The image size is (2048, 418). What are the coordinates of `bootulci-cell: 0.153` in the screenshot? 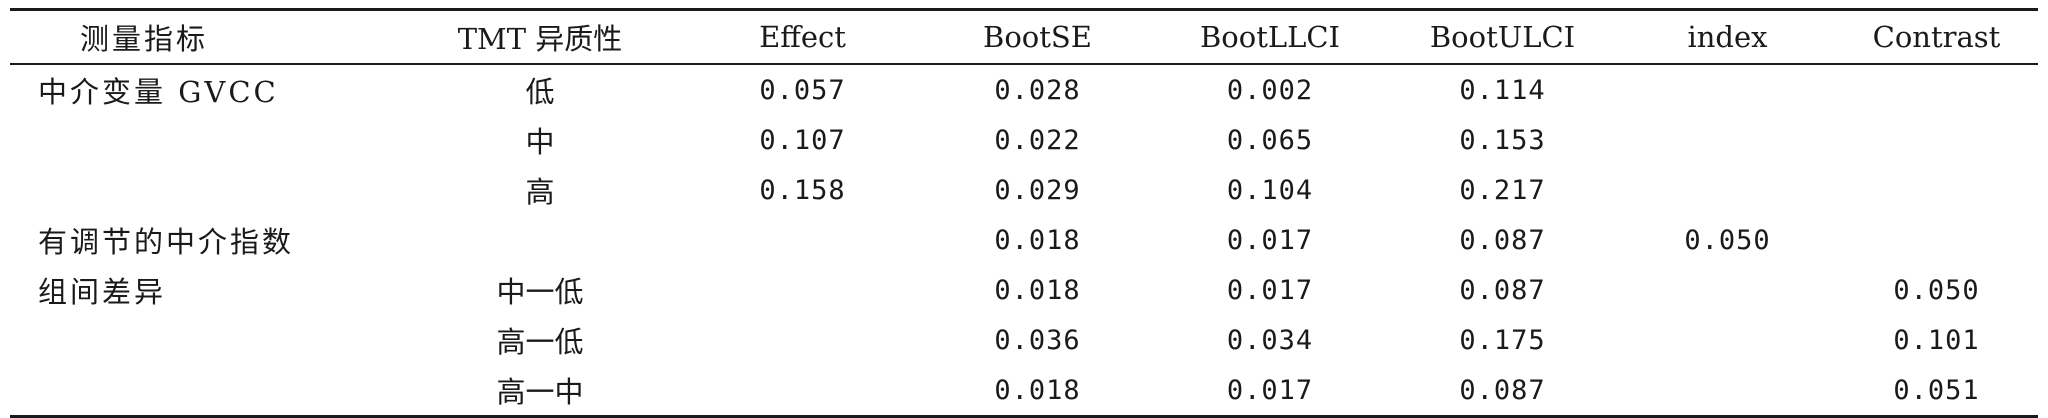 It's located at (1502, 140).